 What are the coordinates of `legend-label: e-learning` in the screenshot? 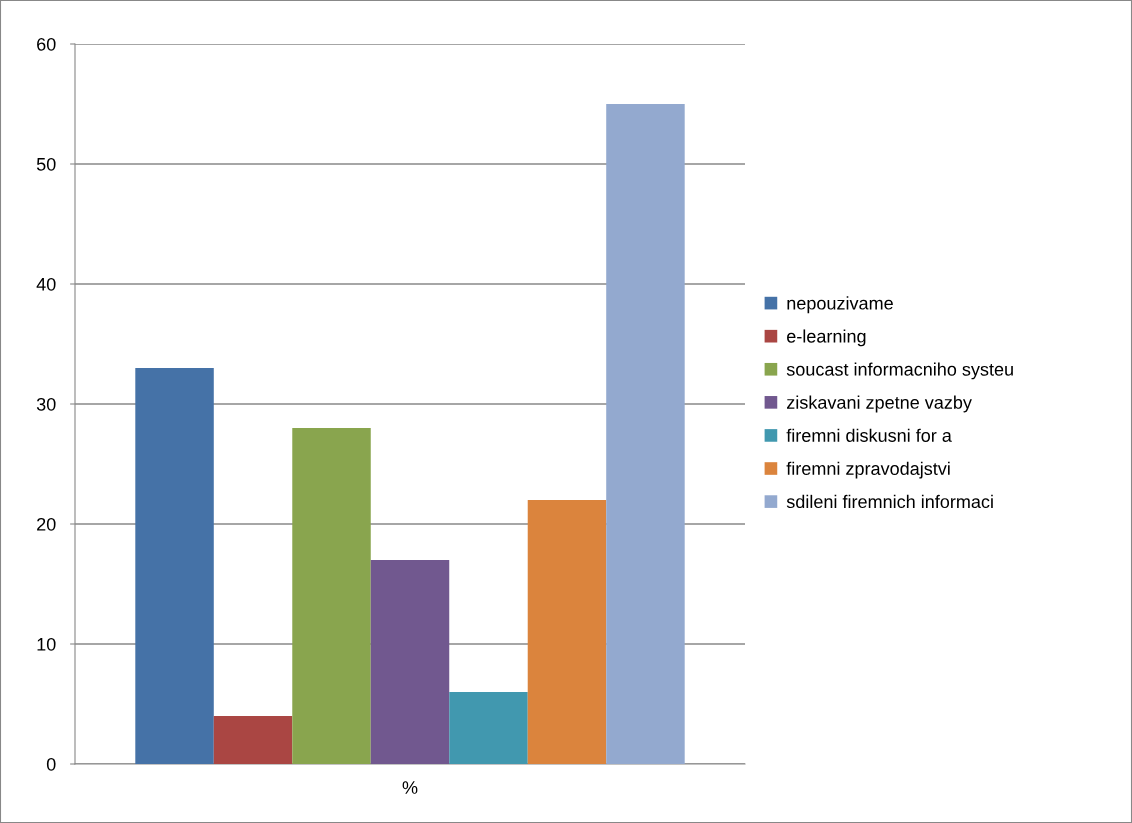 It's located at (826, 338).